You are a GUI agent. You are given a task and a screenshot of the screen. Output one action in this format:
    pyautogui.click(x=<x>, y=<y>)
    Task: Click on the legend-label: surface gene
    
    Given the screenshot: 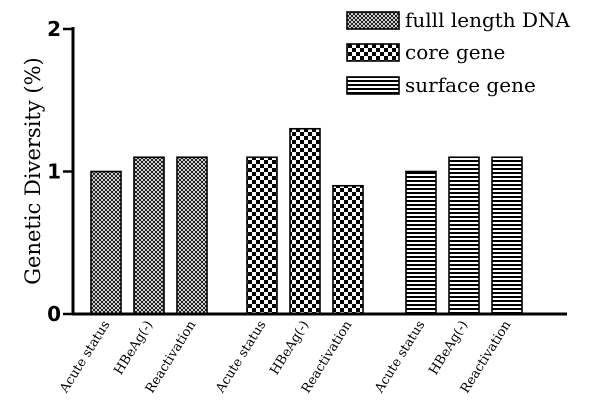 What is the action you would take?
    pyautogui.click(x=470, y=85)
    